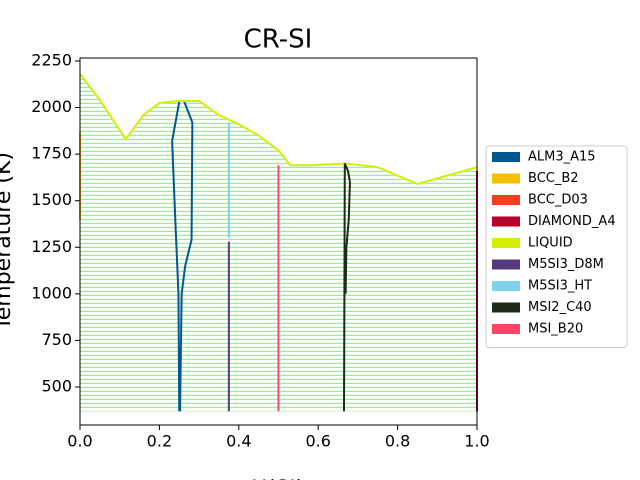  What do you see at coordinates (562, 157) in the screenshot?
I see `legend-label: ALM3_A15` at bounding box center [562, 157].